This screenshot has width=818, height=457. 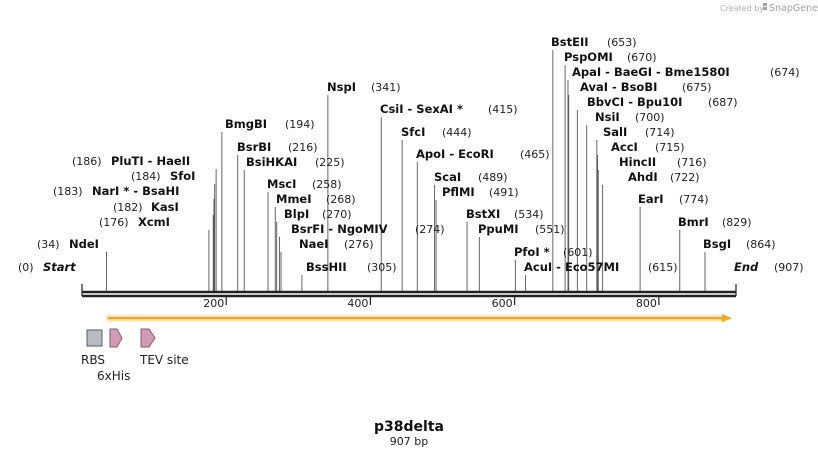 What do you see at coordinates (646, 87) in the screenshot?
I see `enzyme-label: AvaI - BsoBI (675)` at bounding box center [646, 87].